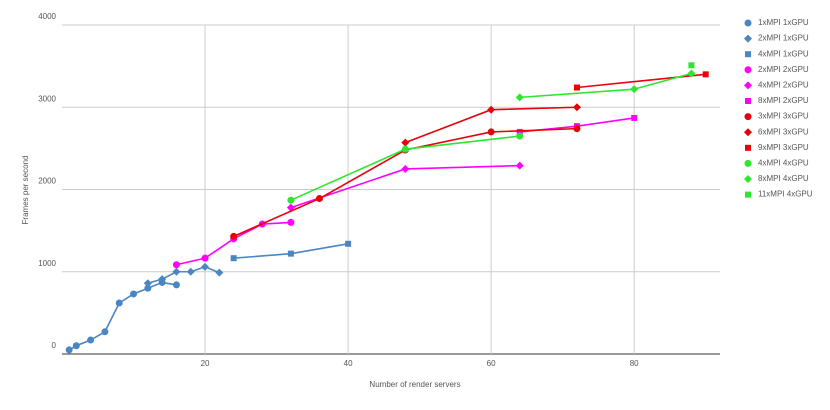 The image size is (830, 410). What do you see at coordinates (348, 363) in the screenshot?
I see `x-tick-label: 40` at bounding box center [348, 363].